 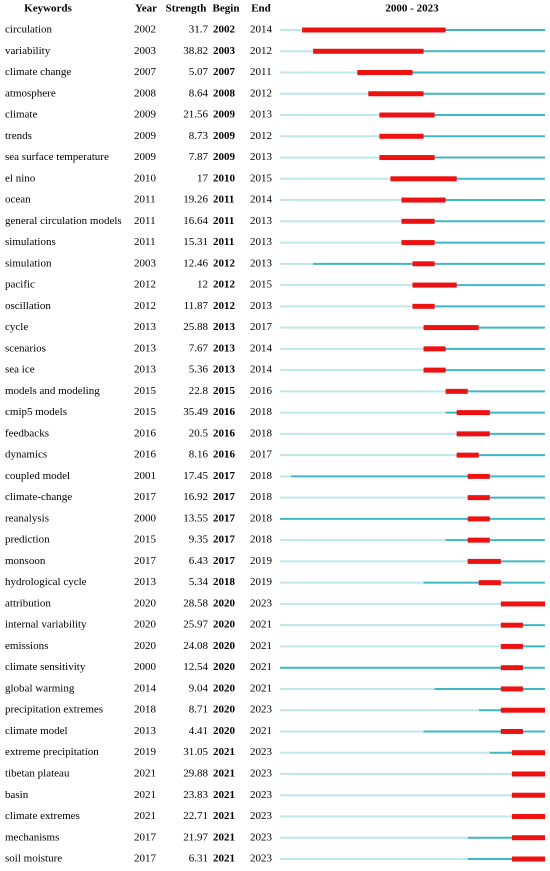 I want to click on strength: 11.87, so click(x=196, y=306).